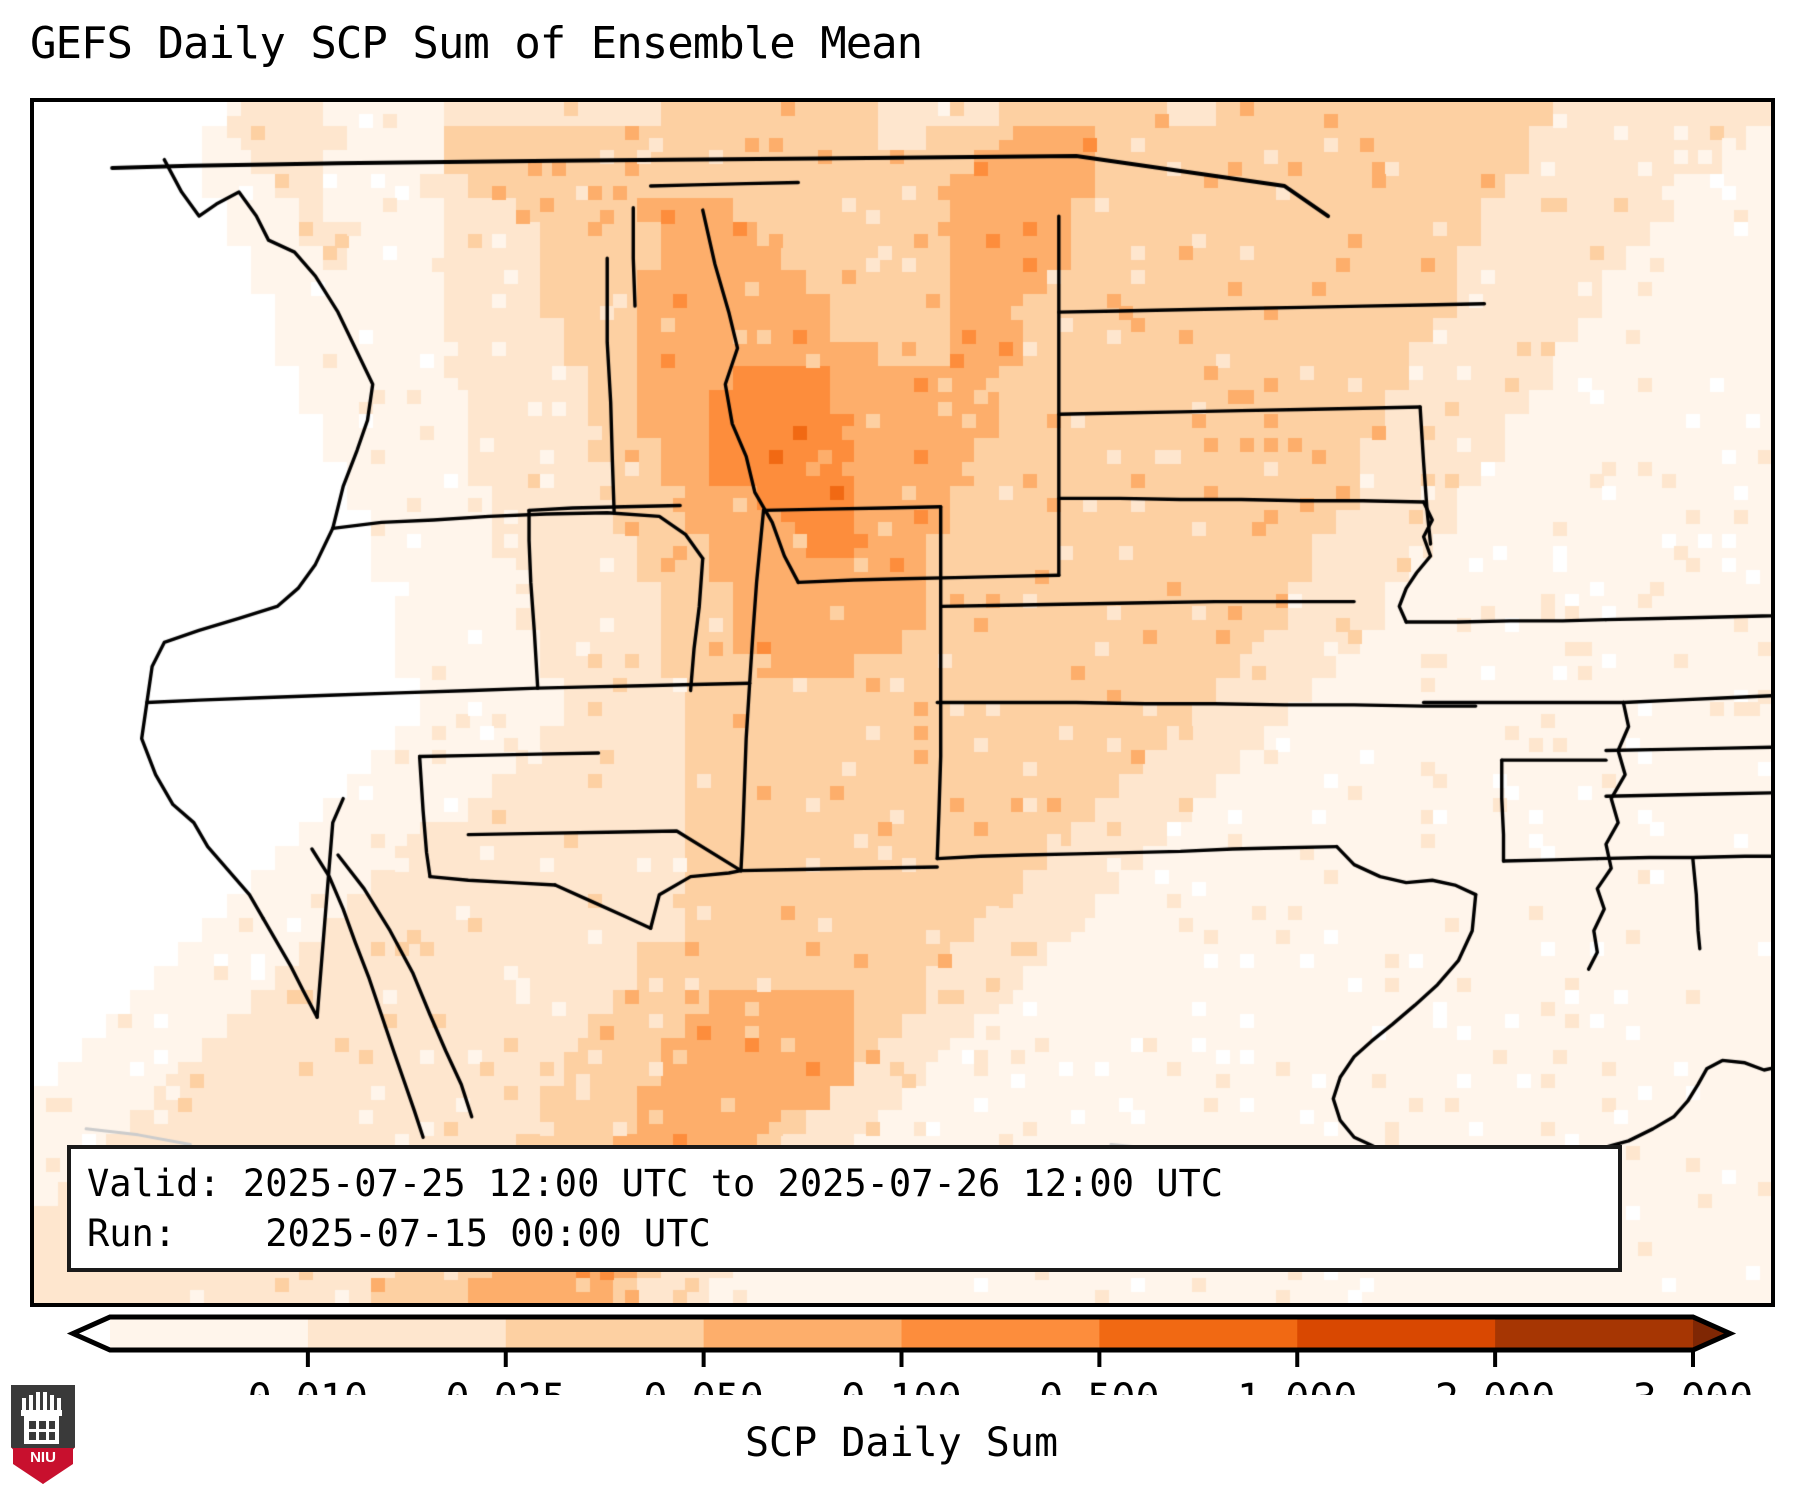 This screenshot has width=1803, height=1500. I want to click on page-title: GEFS Daily SCP Sum of Ensemble Mean, so click(476, 43).